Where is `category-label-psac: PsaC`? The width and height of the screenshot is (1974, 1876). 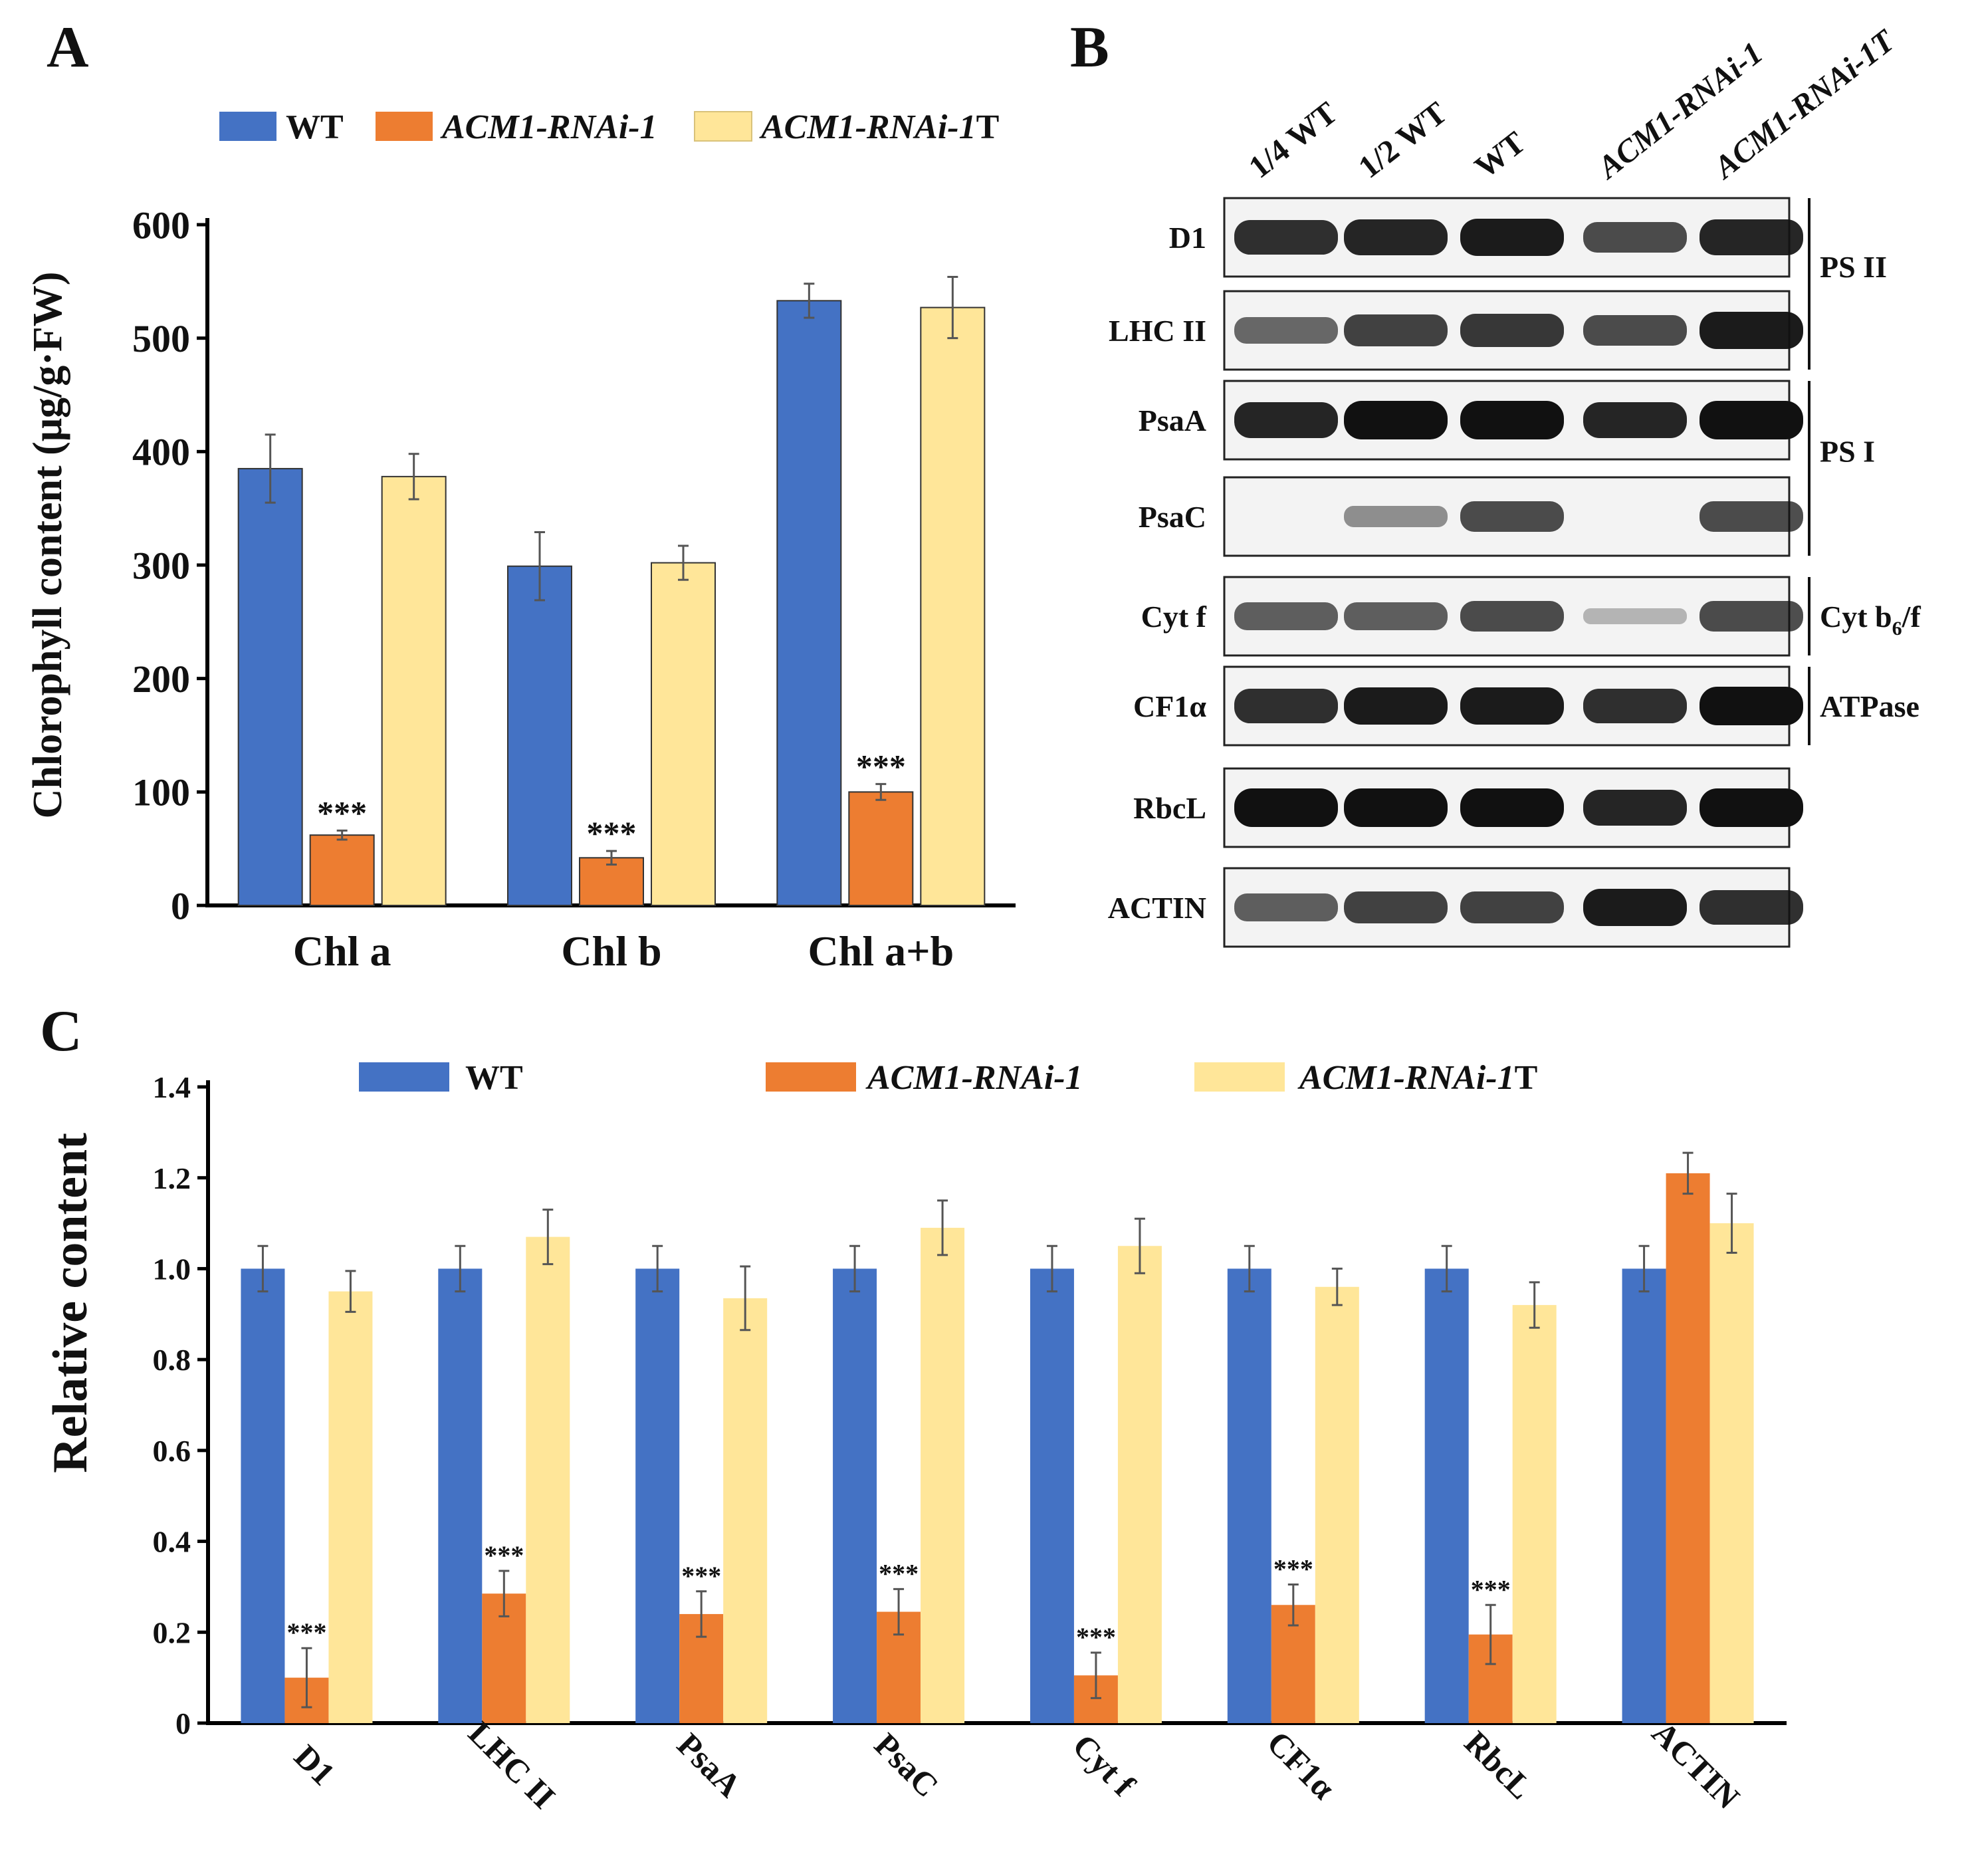 category-label-psac: PsaC is located at coordinates (906, 1765).